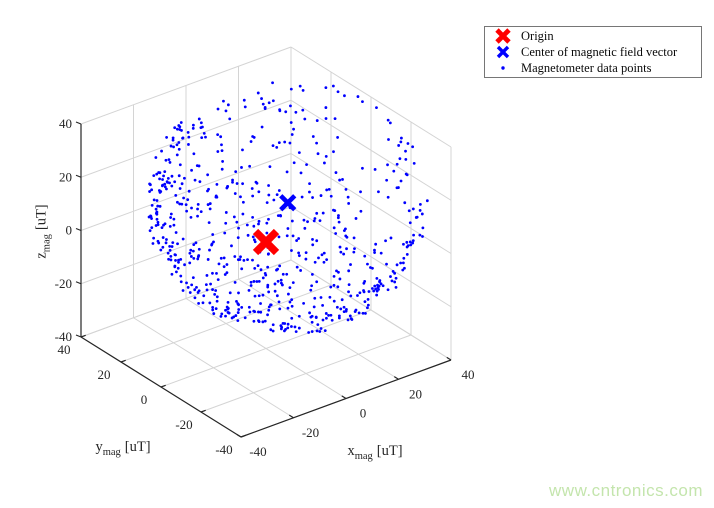 The width and height of the screenshot is (714, 508). I want to click on tick-label: -40, so click(63, 336).